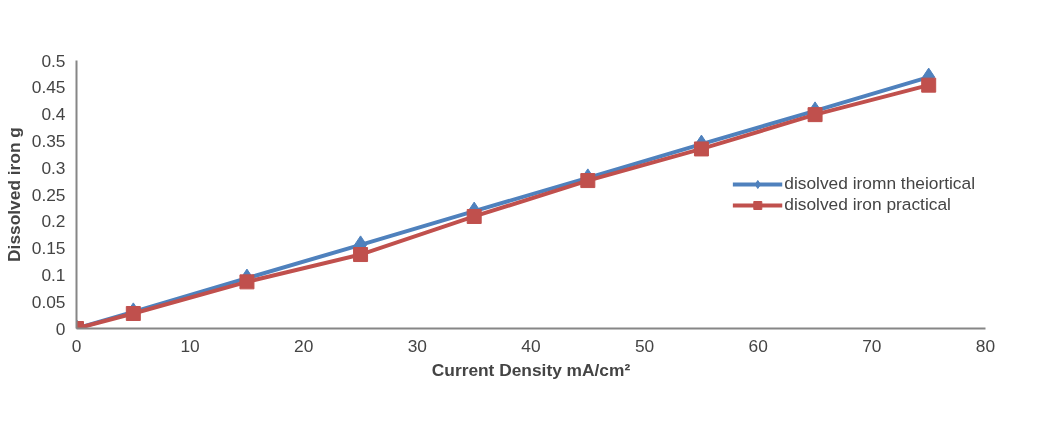 The height and width of the screenshot is (436, 1038). Describe the element at coordinates (304, 345) in the screenshot. I see `x-tick-label: 20` at that location.